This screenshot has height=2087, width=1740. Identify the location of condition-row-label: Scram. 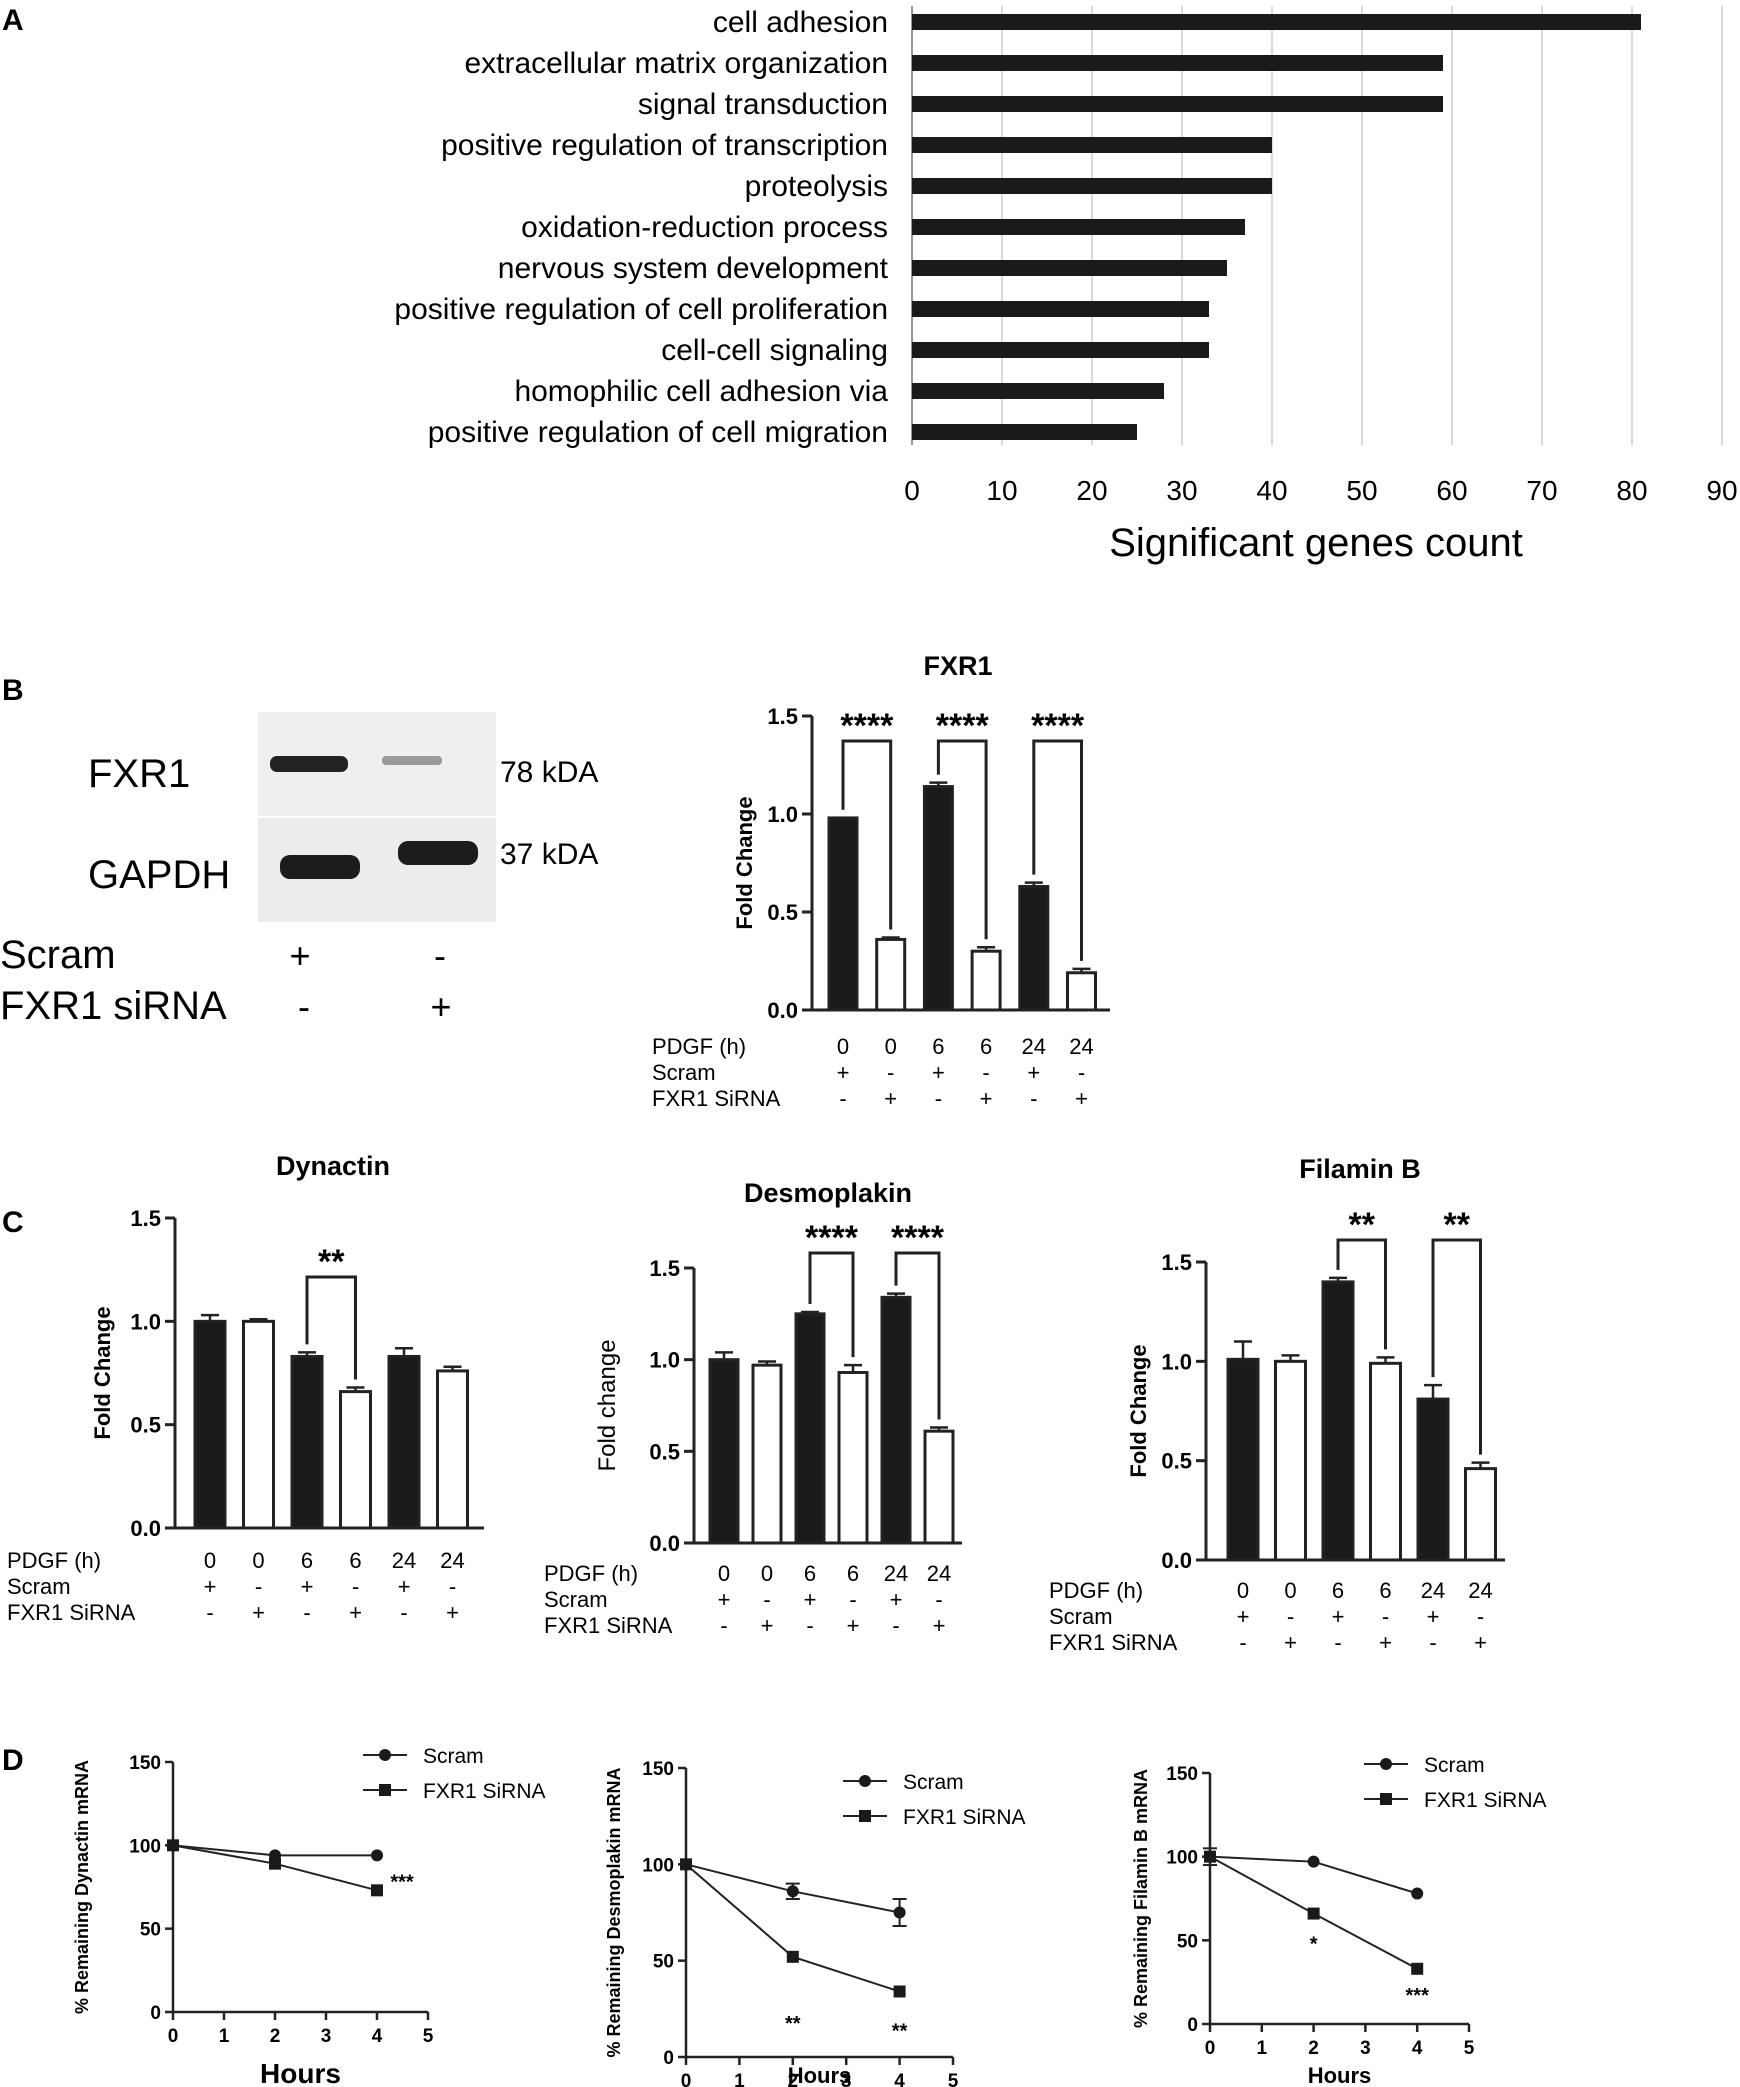
(39, 1586).